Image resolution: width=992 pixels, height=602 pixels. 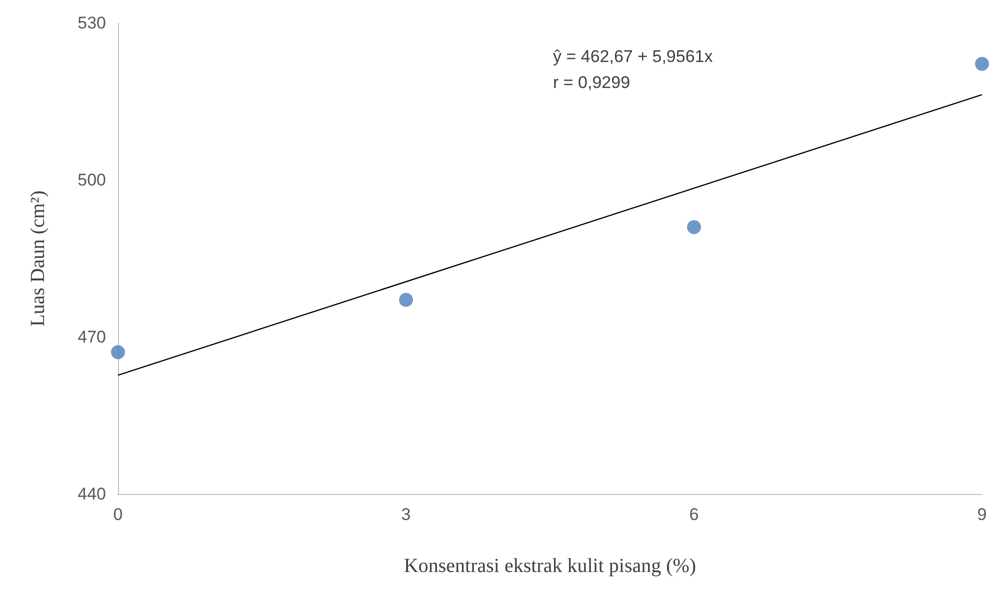 What do you see at coordinates (92, 337) in the screenshot?
I see `y-tick-label: 470` at bounding box center [92, 337].